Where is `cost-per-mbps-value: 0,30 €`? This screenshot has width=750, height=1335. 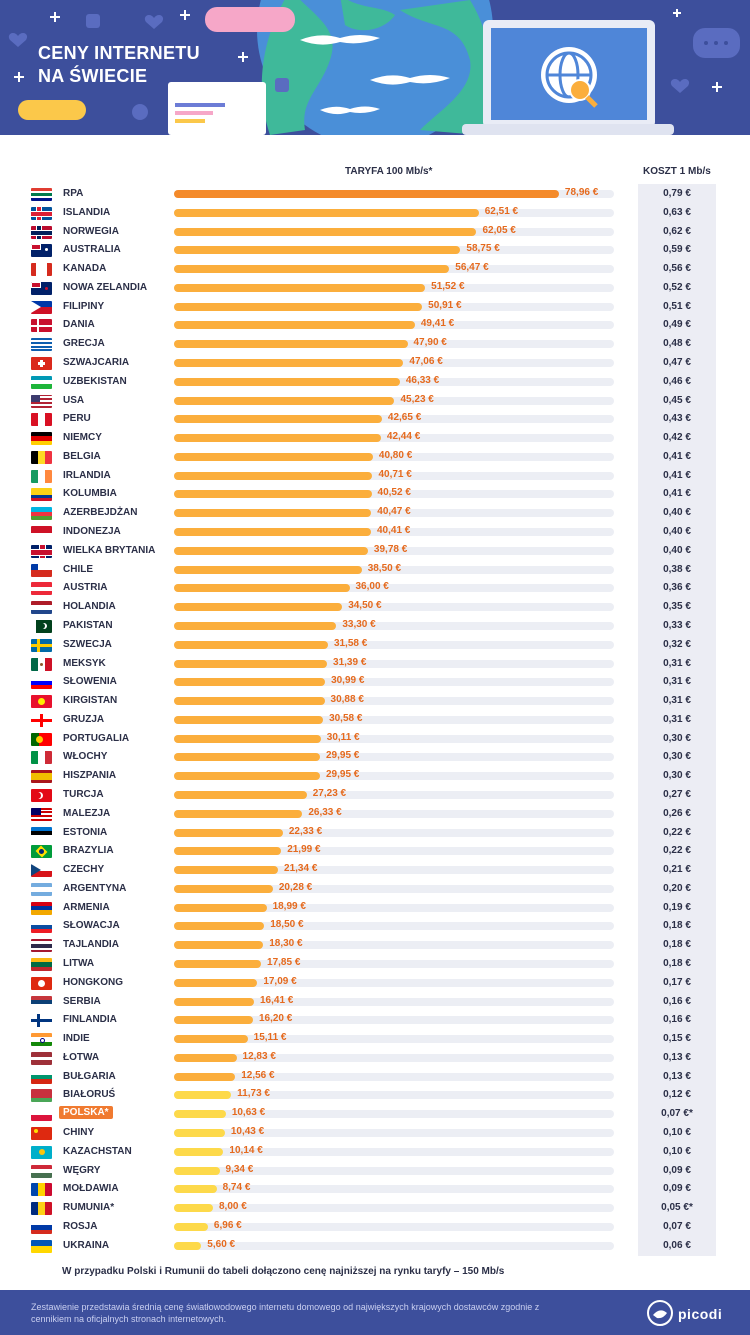
cost-per-mbps-value: 0,30 € is located at coordinates (677, 738).